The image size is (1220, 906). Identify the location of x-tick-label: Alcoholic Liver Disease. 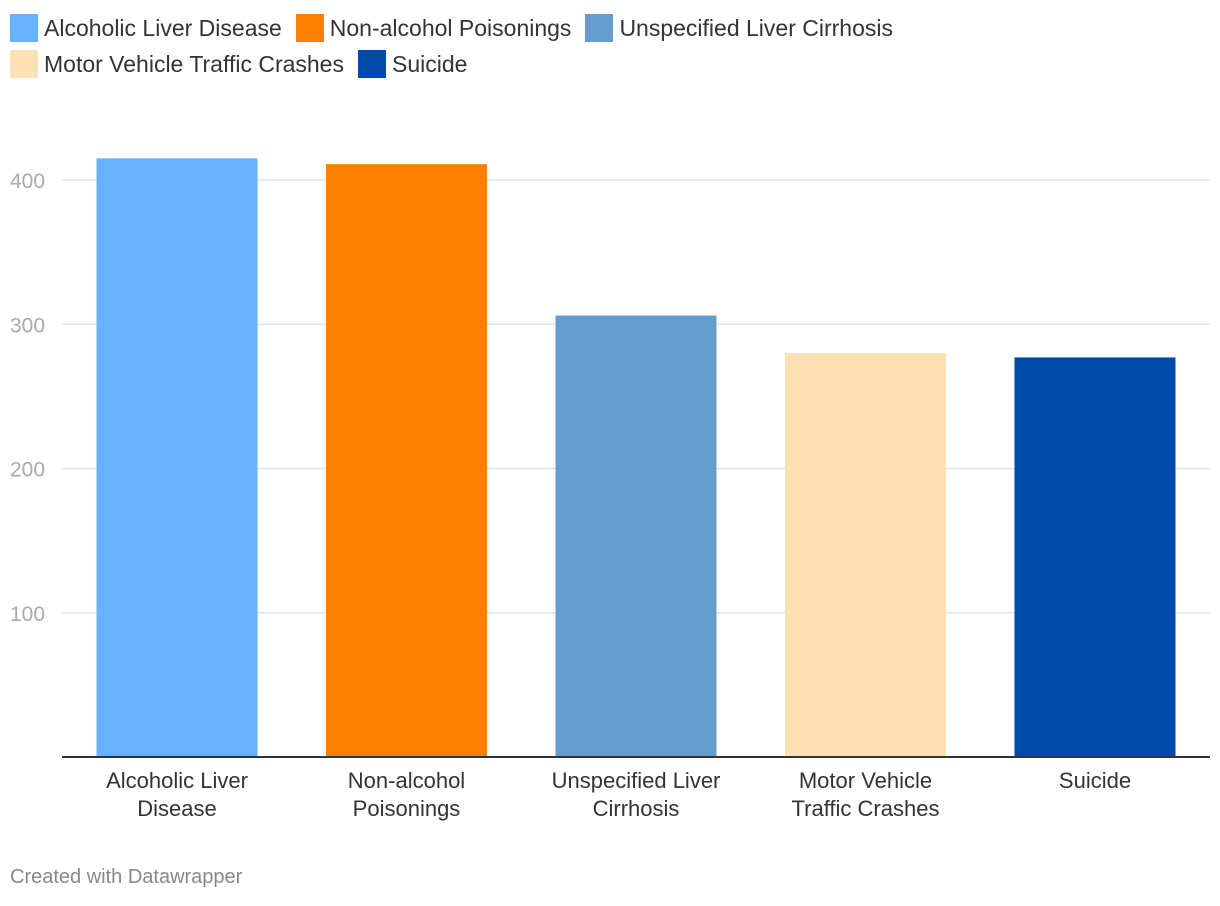
(177, 794).